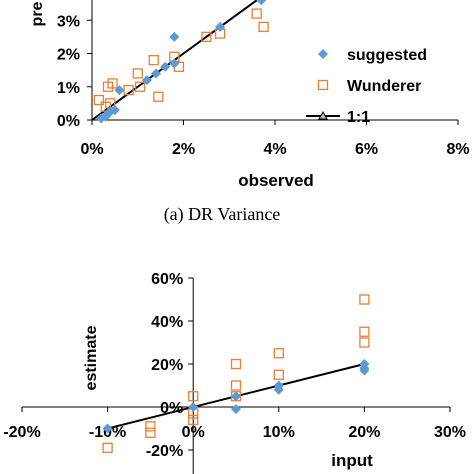 This screenshot has width=474, height=474. What do you see at coordinates (358, 117) in the screenshot?
I see `legend-label: 1:1` at bounding box center [358, 117].